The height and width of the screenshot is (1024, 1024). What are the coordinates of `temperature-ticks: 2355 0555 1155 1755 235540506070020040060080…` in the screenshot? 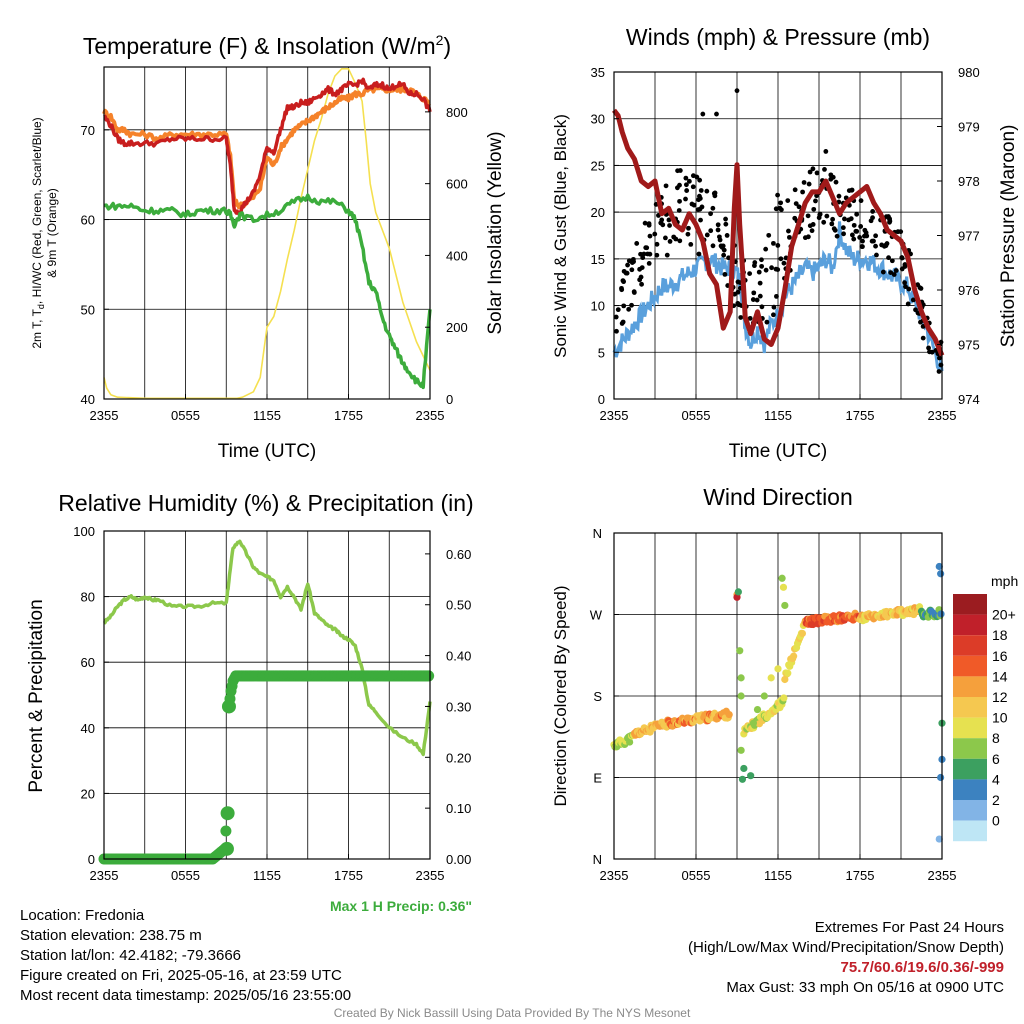 It's located at (274, 264).